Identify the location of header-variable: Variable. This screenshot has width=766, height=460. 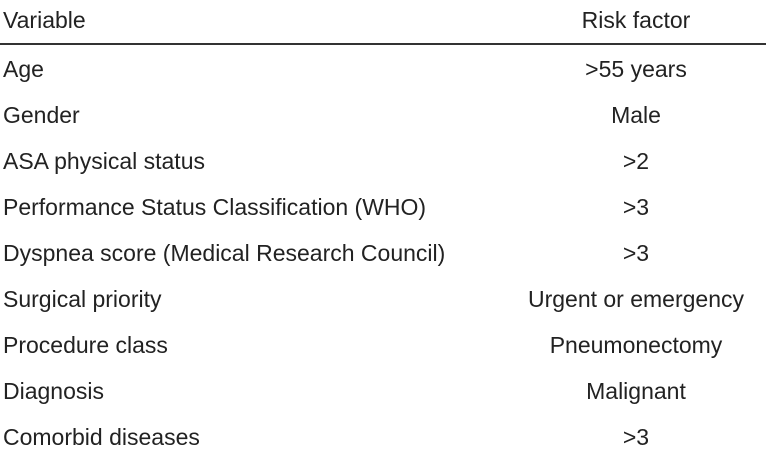
(44, 20).